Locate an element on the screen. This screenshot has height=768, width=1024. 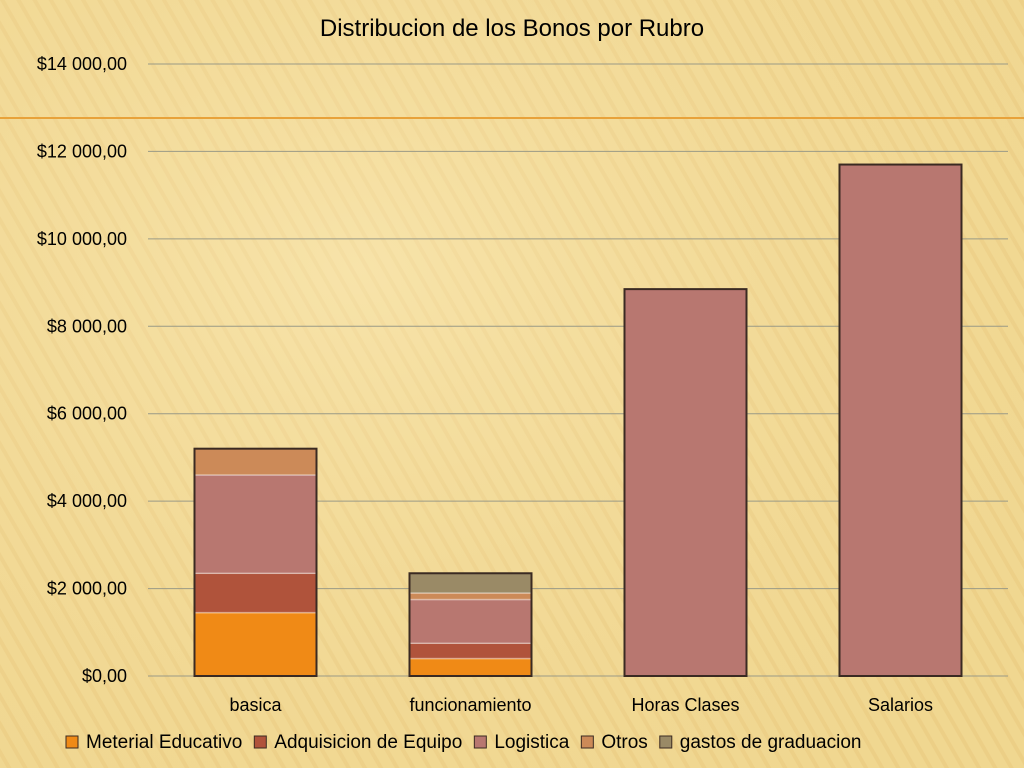
legend-item: Logistica is located at coordinates (521, 742).